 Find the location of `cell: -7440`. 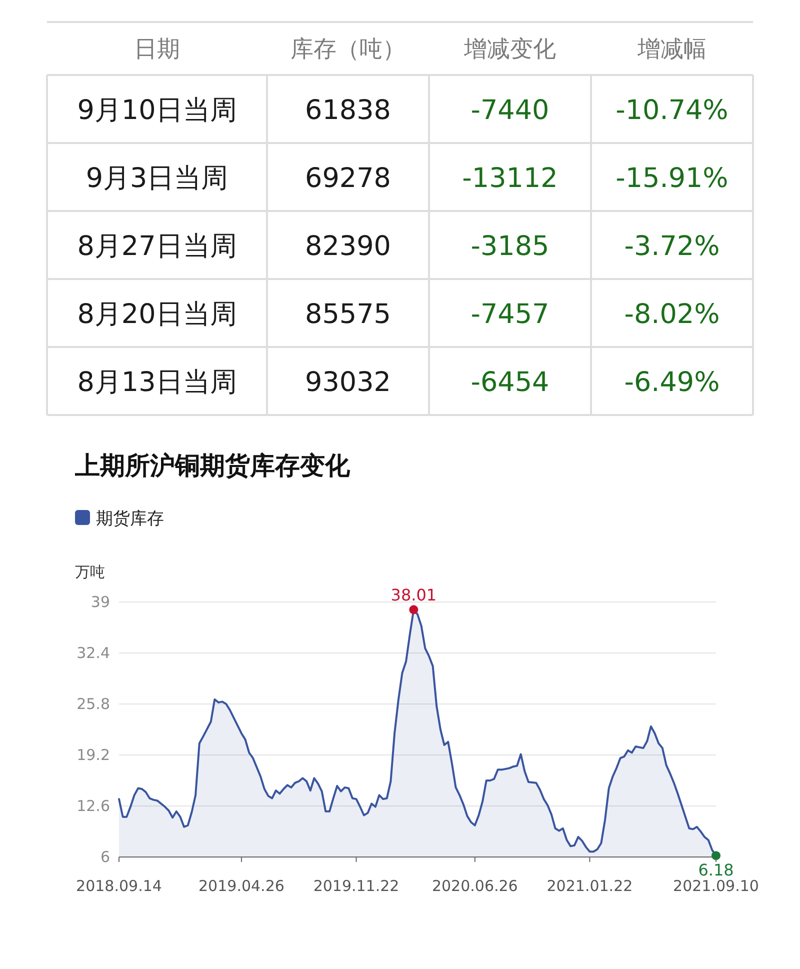

cell: -7440 is located at coordinates (510, 110).